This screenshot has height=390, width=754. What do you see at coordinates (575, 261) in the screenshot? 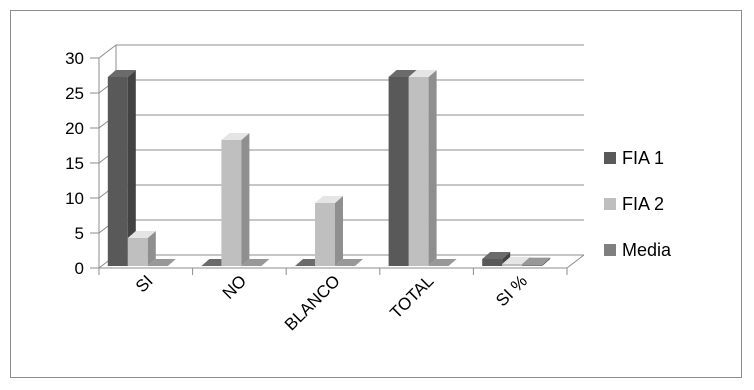
I see `floor-right-edge` at bounding box center [575, 261].